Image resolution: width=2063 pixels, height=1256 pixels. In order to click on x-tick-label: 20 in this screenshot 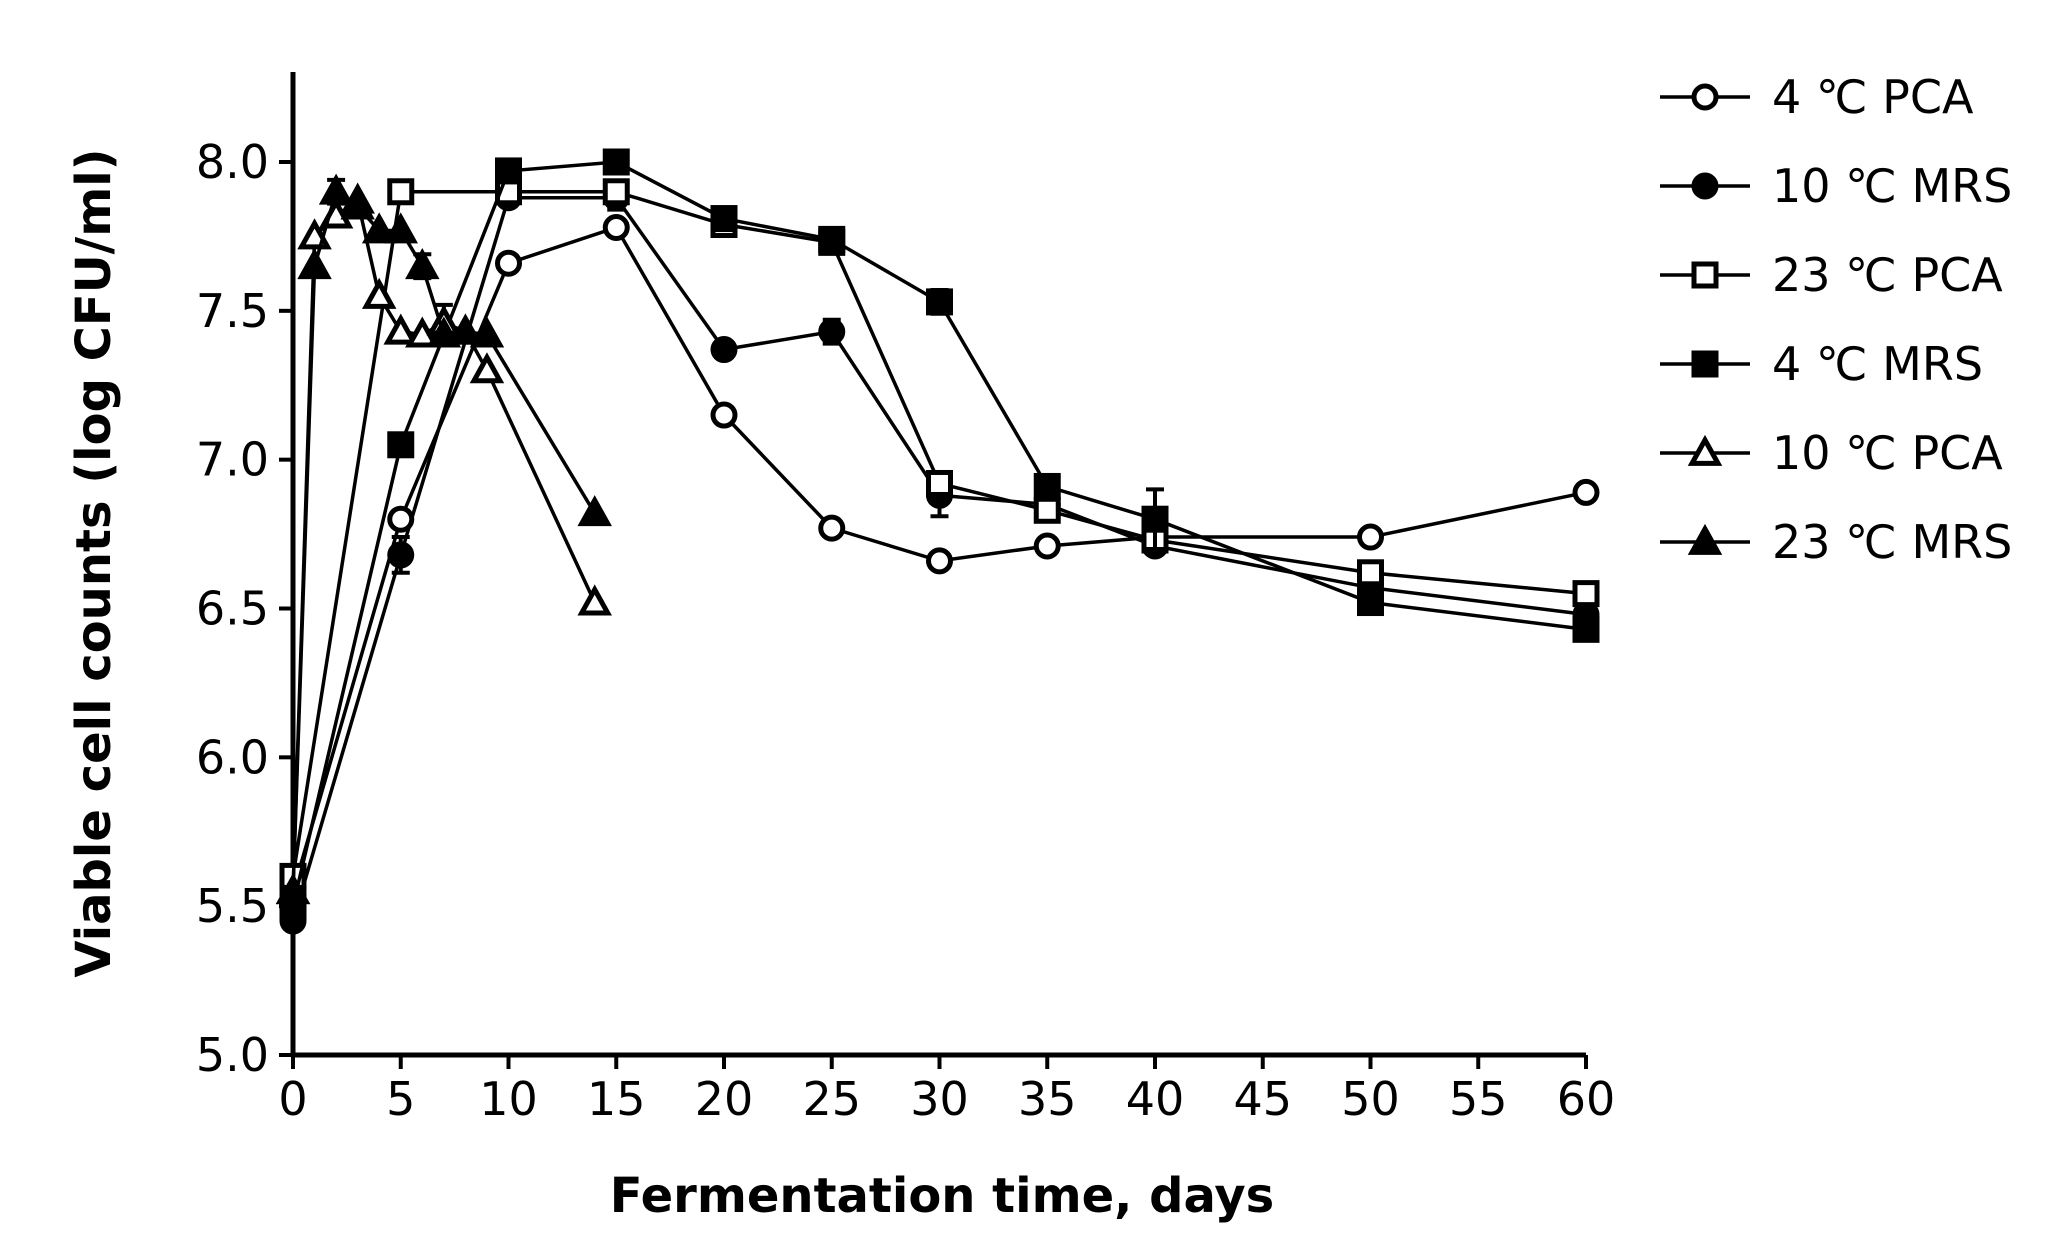, I will do `click(724, 1099)`.